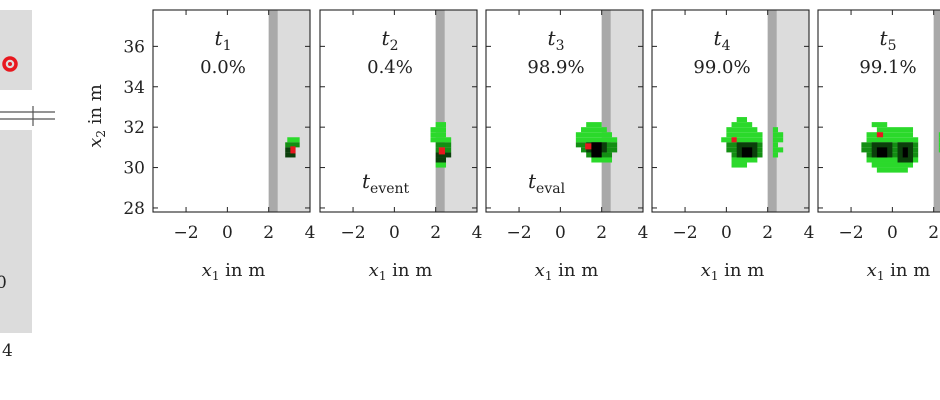 This screenshot has width=940, height=400. I want to click on time-label-index: 5, so click(892, 46).